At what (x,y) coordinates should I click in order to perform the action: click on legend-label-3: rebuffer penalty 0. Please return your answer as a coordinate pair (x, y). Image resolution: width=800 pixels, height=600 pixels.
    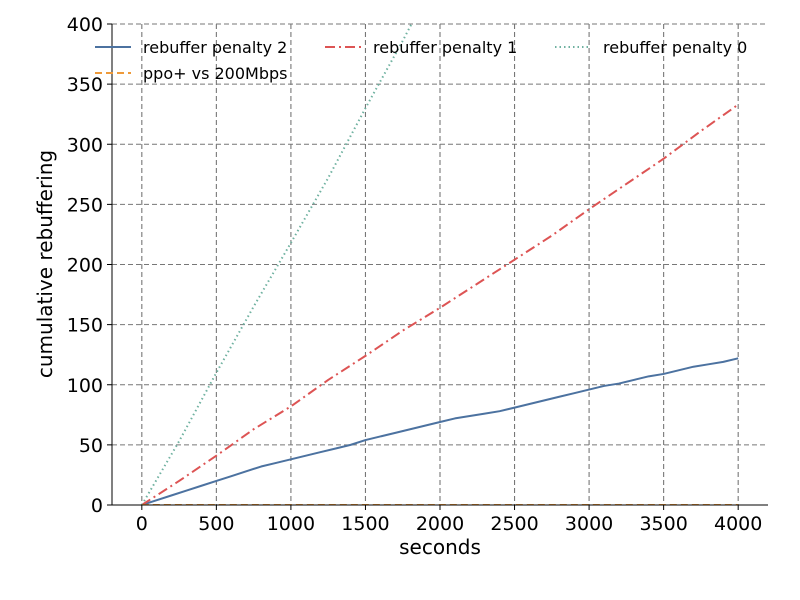
    Looking at the image, I should click on (675, 47).